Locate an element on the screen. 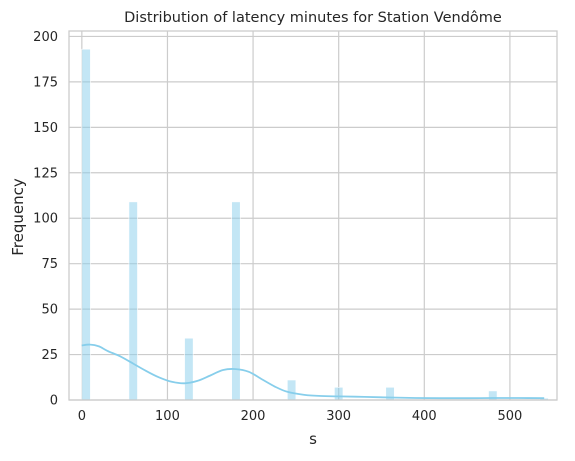 The width and height of the screenshot is (575, 461). y-tick-label: 100 is located at coordinates (45, 219).